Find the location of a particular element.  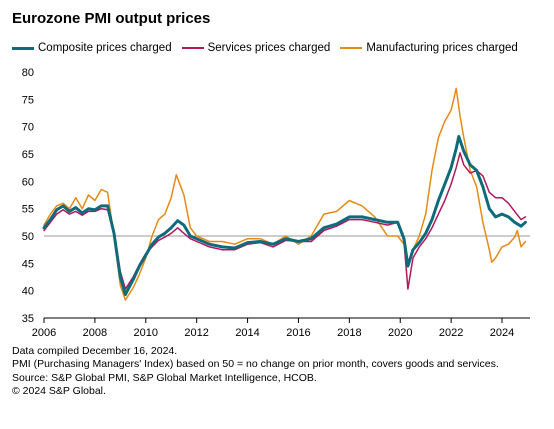

legend-item-services: Services prices charged is located at coordinates (256, 48).